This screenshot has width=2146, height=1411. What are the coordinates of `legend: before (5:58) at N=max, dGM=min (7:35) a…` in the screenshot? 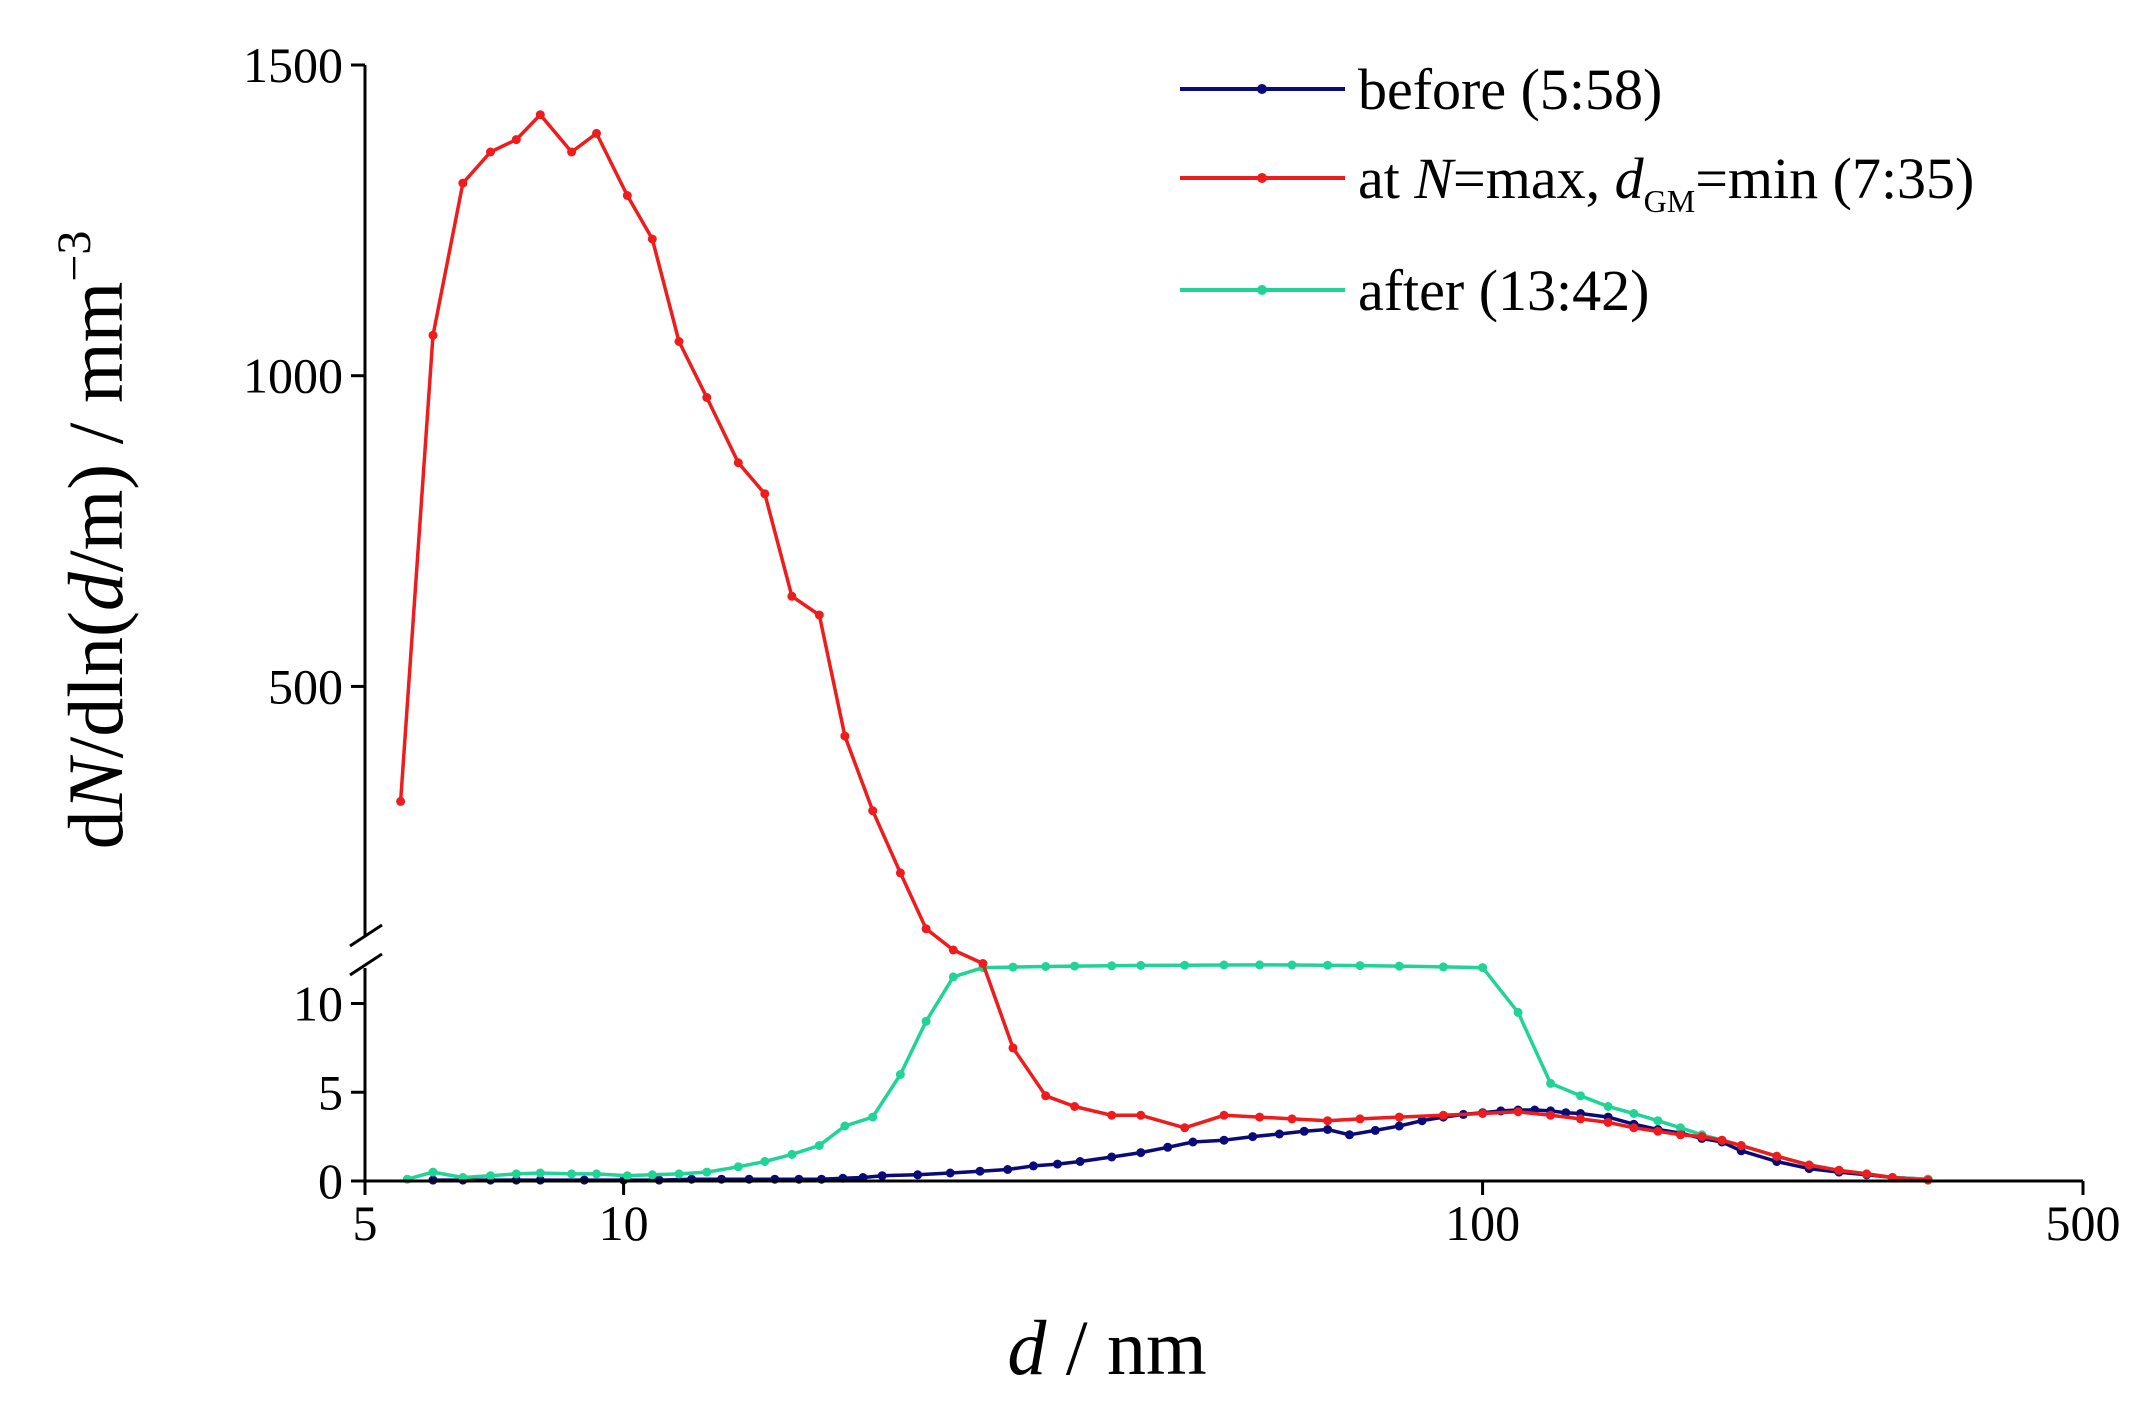 It's located at (1577, 190).